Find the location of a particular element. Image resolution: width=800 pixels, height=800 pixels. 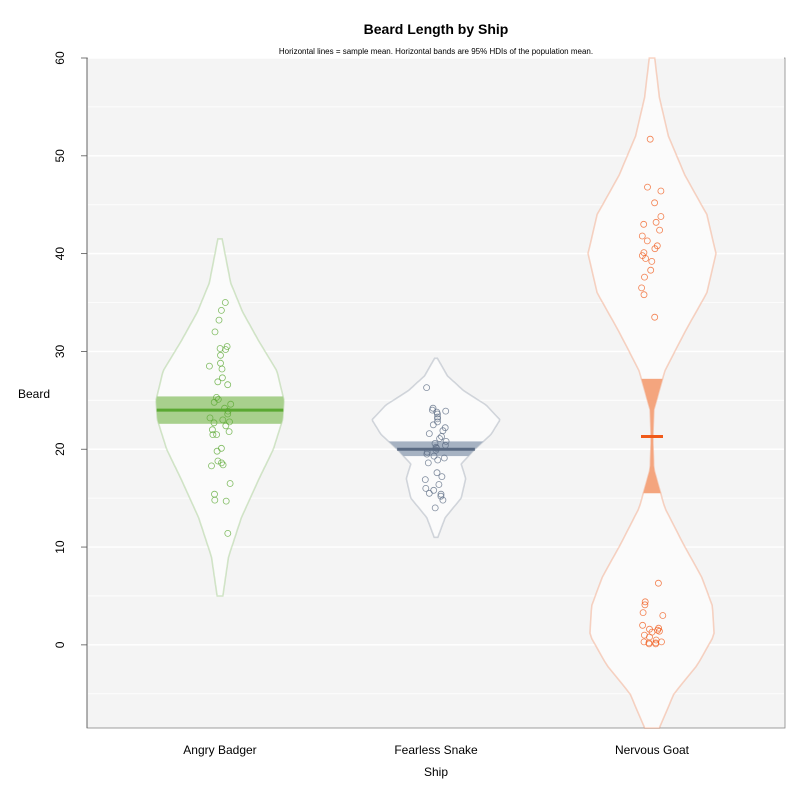

x-tick-label: Fearless Snake is located at coordinates (436, 750).